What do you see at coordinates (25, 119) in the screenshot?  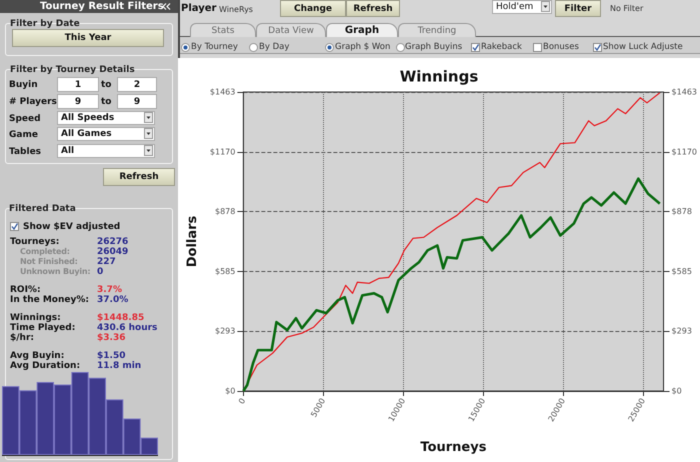 I see `text: Speed` at bounding box center [25, 119].